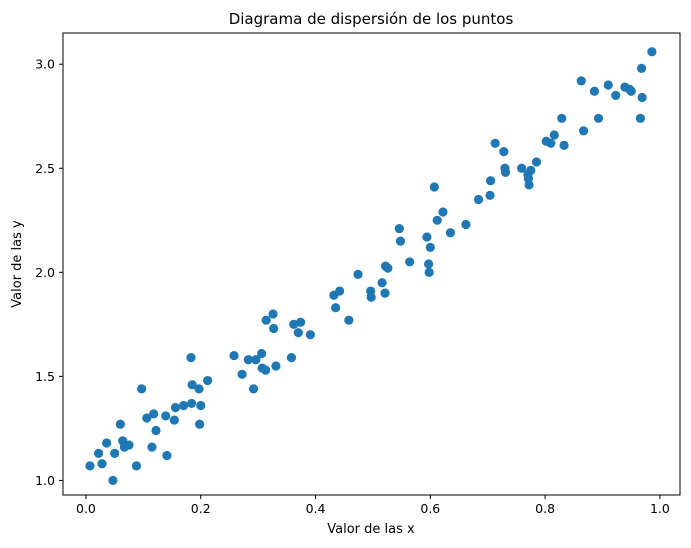 The height and width of the screenshot is (548, 691). I want to click on y-axis-ticks: 1.0 1.5 2.0 2.5 3.0, so click(49, 272).